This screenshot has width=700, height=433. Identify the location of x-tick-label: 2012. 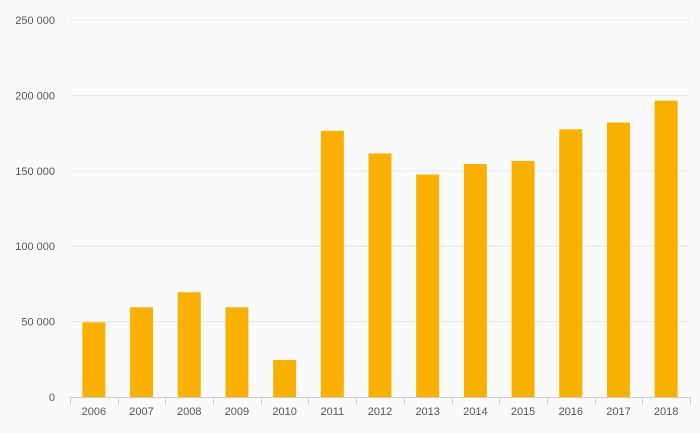
(380, 412).